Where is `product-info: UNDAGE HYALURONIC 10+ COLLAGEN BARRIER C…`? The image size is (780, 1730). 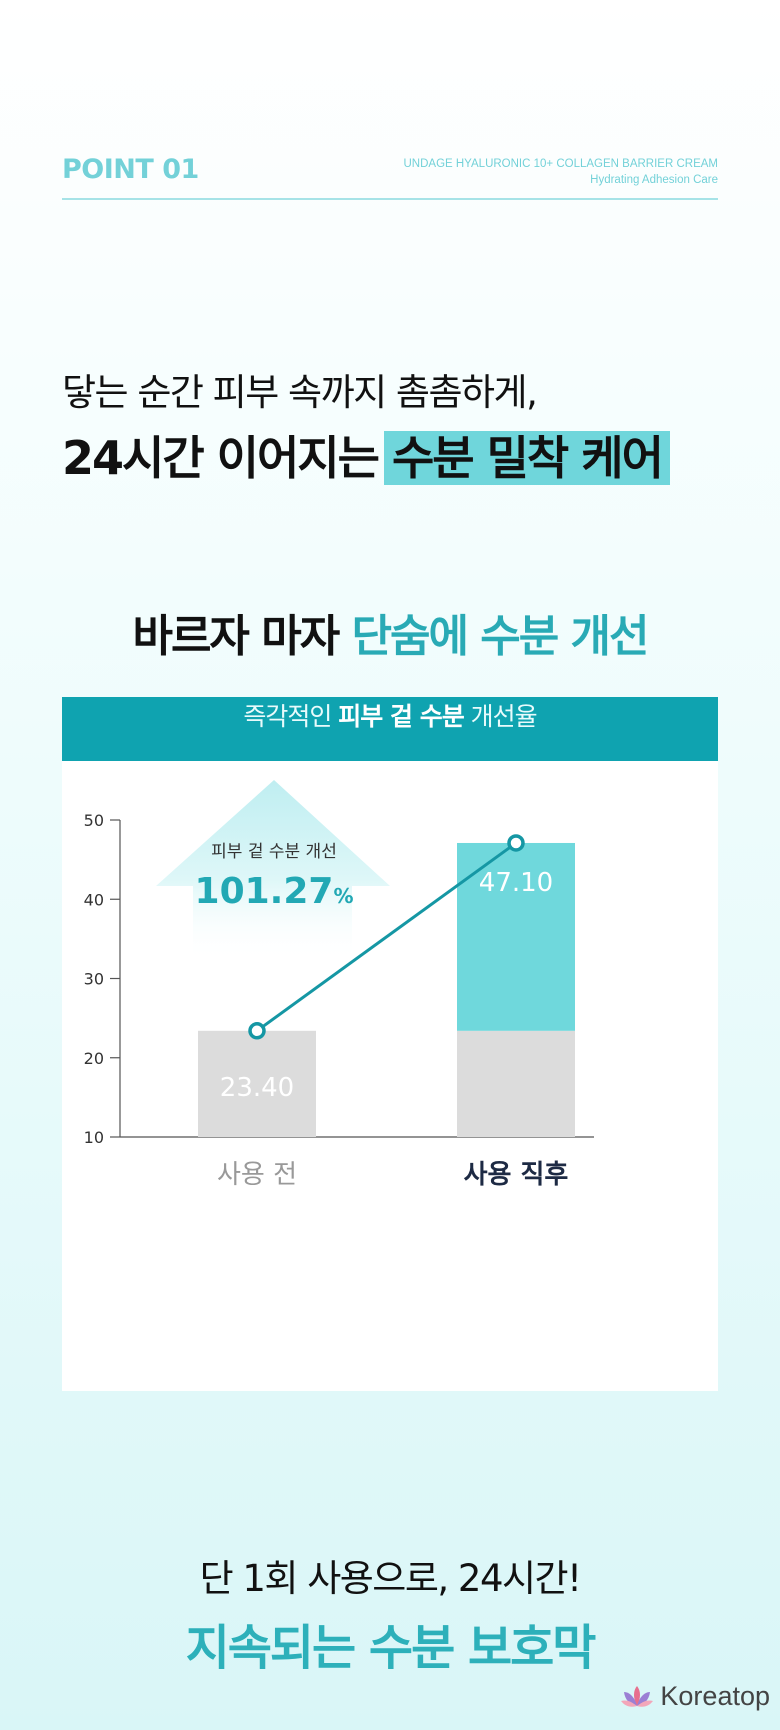 product-info: UNDAGE HYALURONIC 10+ COLLAGEN BARRIER C… is located at coordinates (560, 172).